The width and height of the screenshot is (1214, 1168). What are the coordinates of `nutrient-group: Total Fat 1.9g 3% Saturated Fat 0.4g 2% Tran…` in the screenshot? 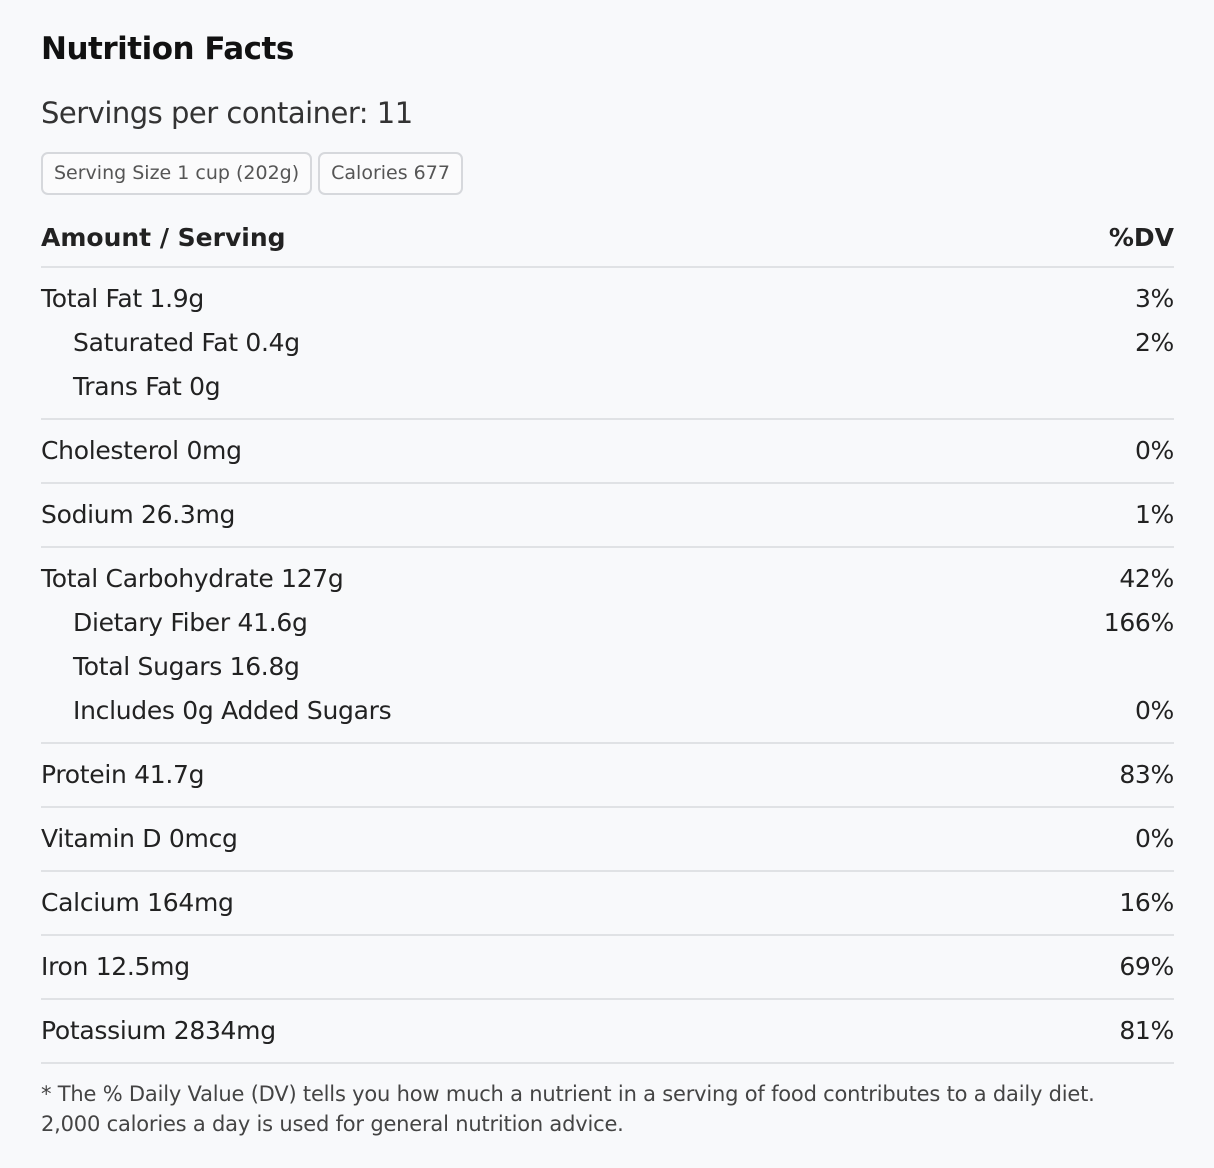 It's located at (607, 344).